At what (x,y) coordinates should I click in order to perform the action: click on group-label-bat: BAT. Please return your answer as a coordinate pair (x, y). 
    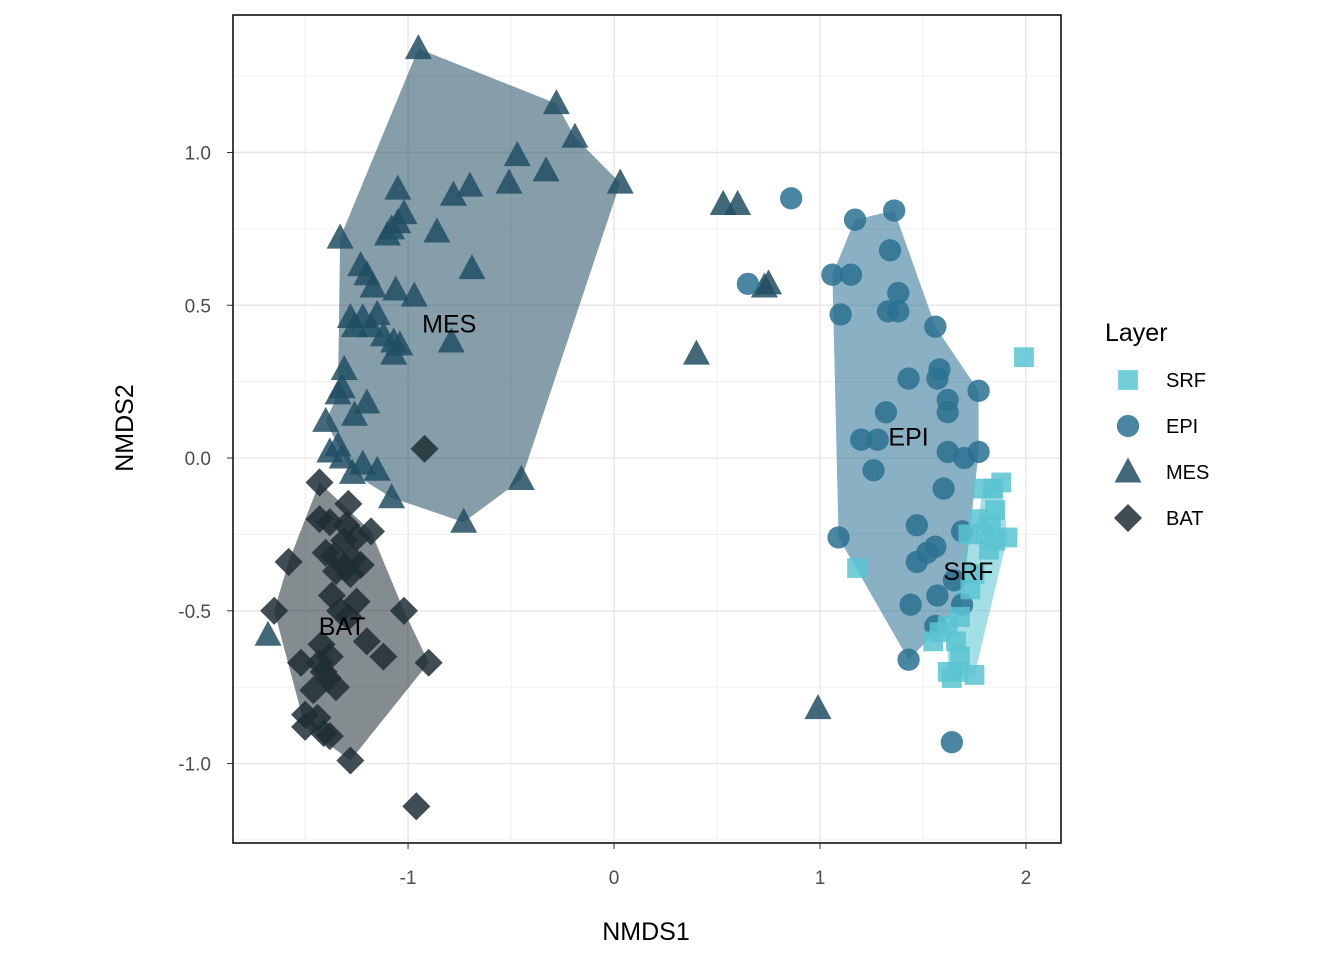
    Looking at the image, I should click on (342, 627).